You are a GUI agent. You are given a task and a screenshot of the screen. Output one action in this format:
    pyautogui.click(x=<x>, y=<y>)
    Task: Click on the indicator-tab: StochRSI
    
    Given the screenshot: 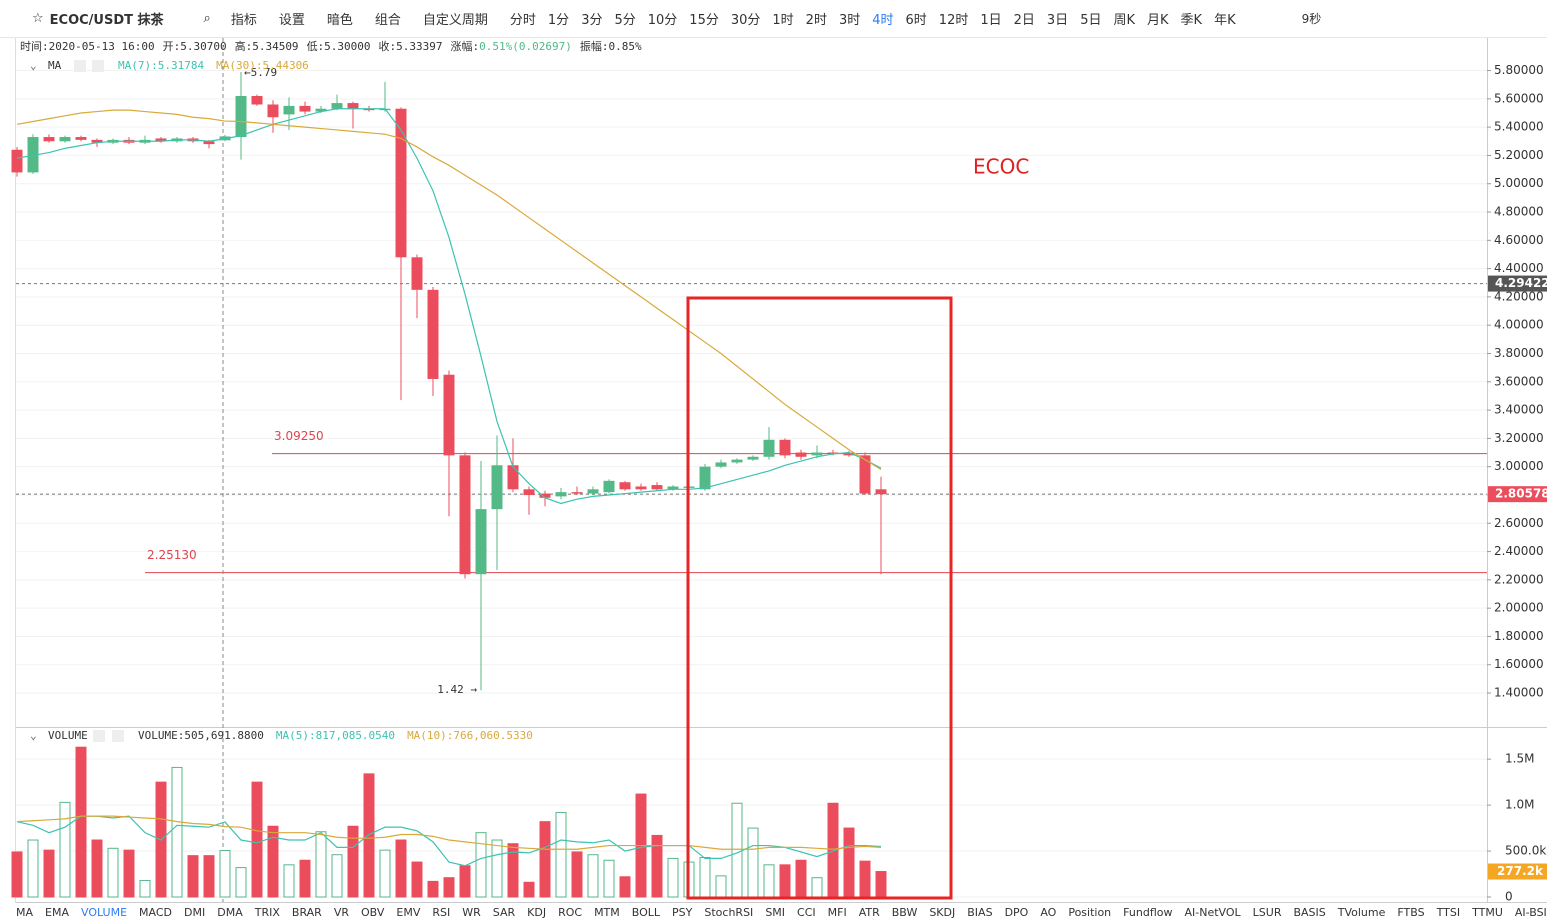 What is the action you would take?
    pyautogui.click(x=729, y=912)
    